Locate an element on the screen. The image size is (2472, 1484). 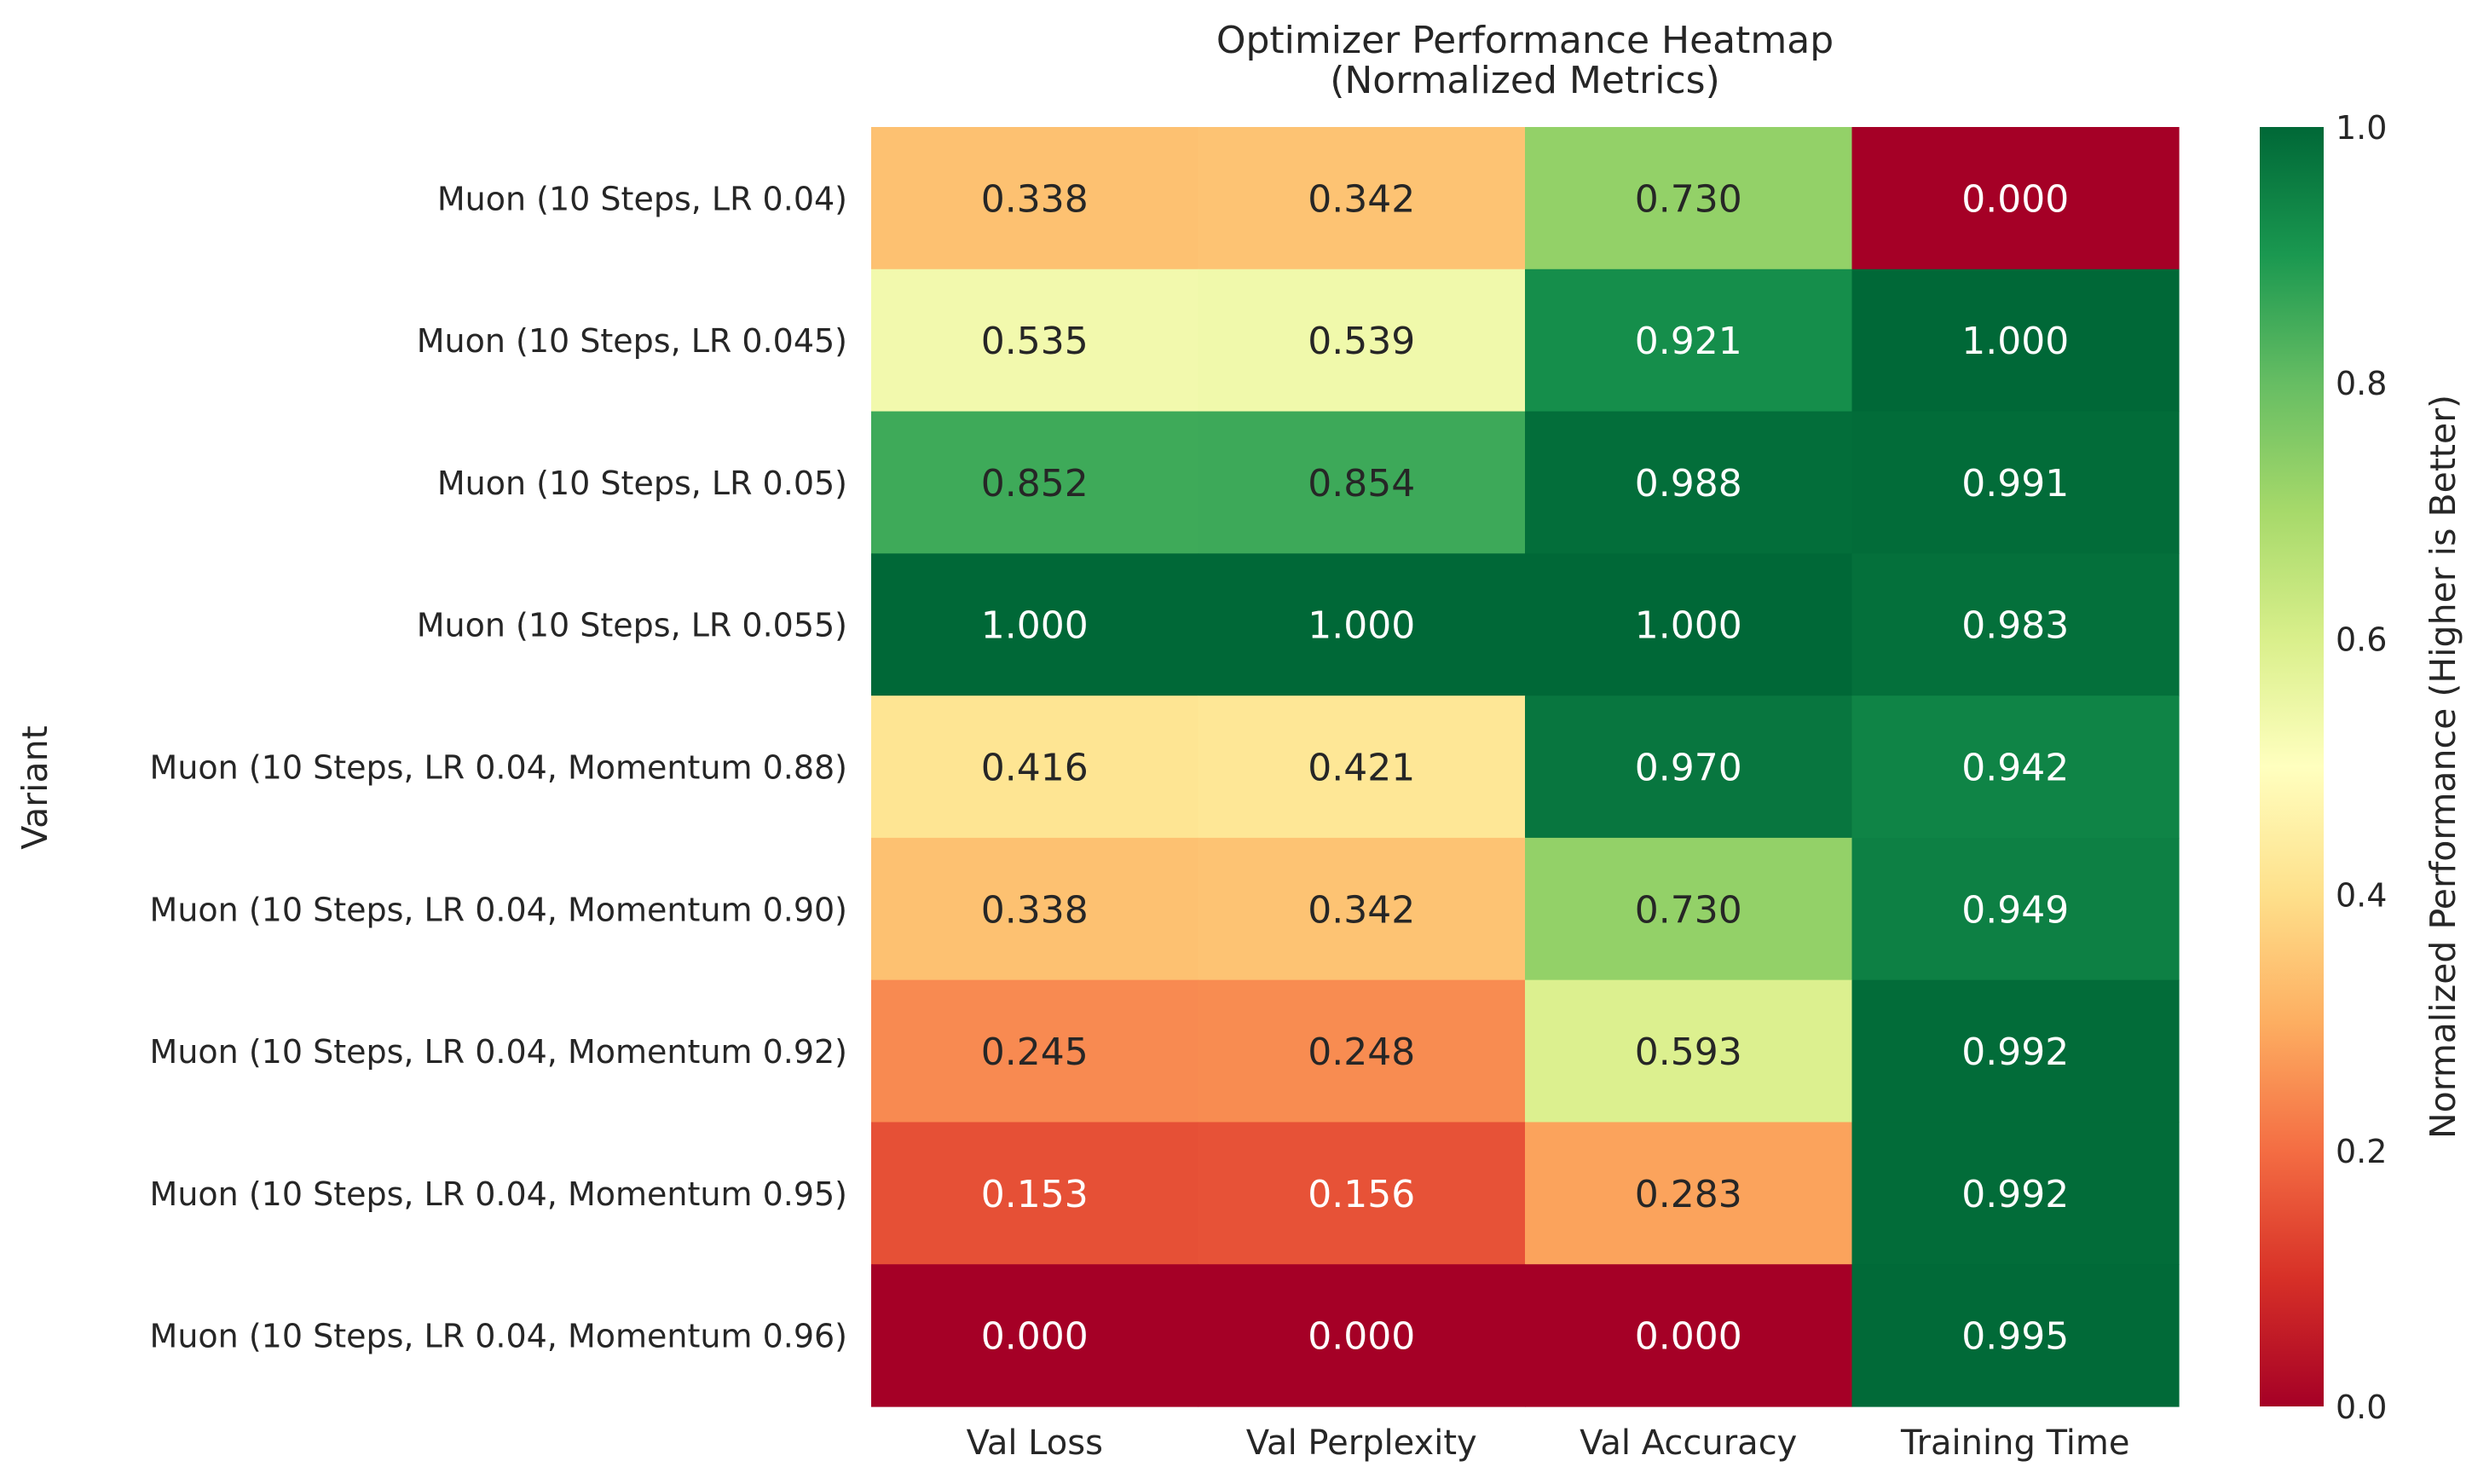
cell-value-label: 0.988 is located at coordinates (1688, 483).